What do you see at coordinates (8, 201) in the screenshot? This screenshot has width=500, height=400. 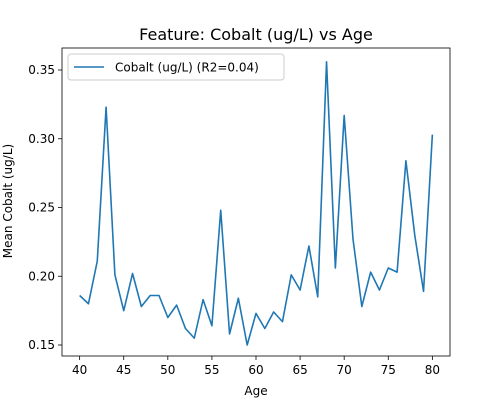 I see `y-axis-label: Mean Cobalt (ug/L)` at bounding box center [8, 201].